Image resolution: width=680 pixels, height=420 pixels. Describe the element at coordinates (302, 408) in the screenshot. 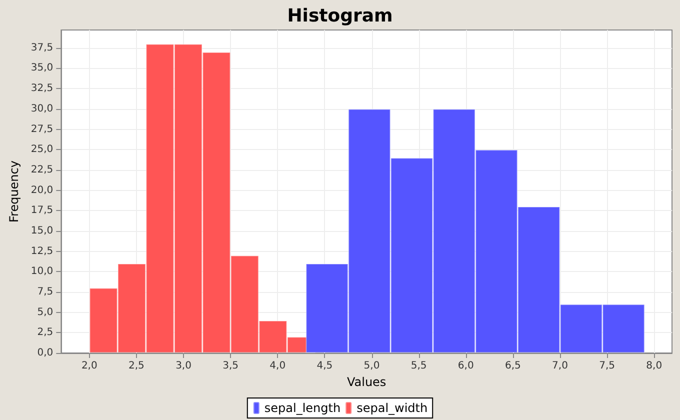

I see `legend-label: sepal_length` at that location.